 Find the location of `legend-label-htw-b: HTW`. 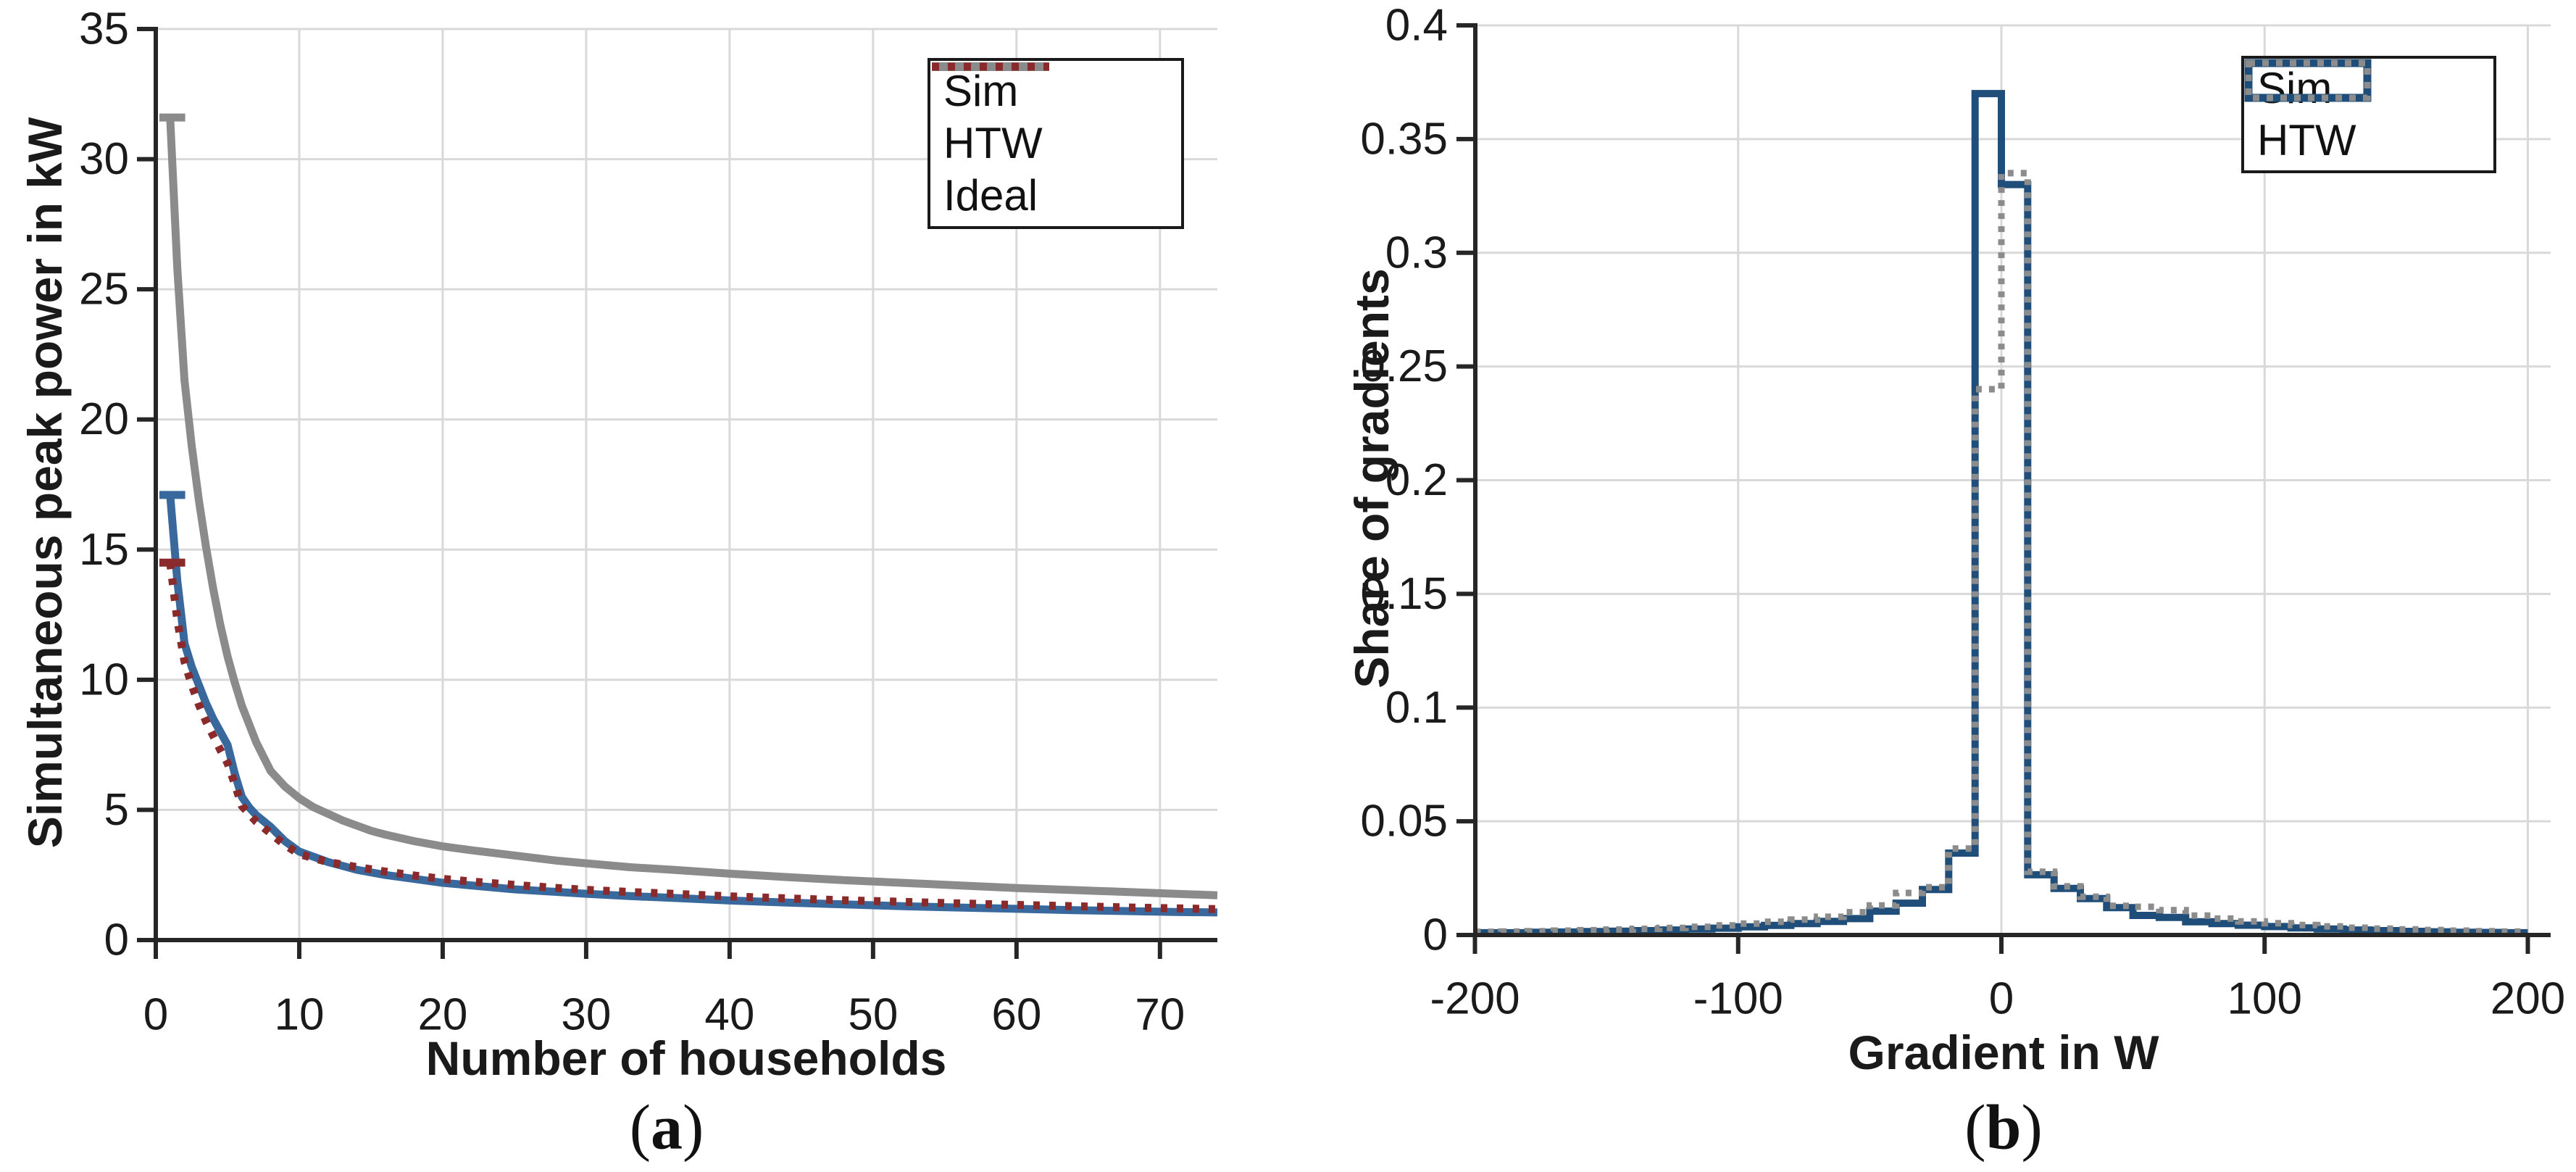

legend-label-htw-b: HTW is located at coordinates (2306, 140).